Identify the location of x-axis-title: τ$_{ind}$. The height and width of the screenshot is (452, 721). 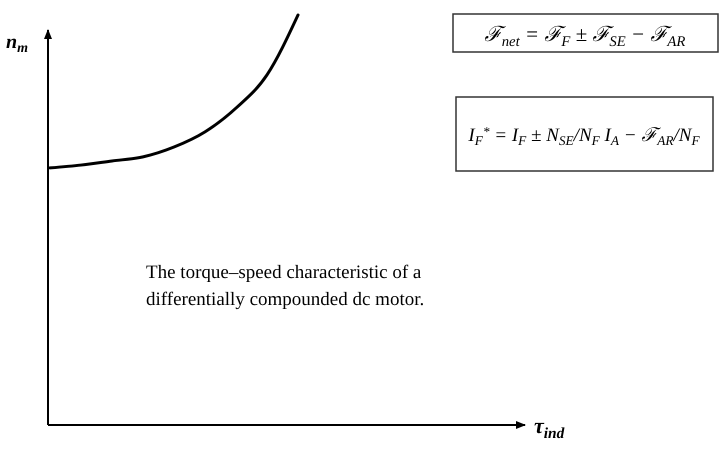
(549, 427).